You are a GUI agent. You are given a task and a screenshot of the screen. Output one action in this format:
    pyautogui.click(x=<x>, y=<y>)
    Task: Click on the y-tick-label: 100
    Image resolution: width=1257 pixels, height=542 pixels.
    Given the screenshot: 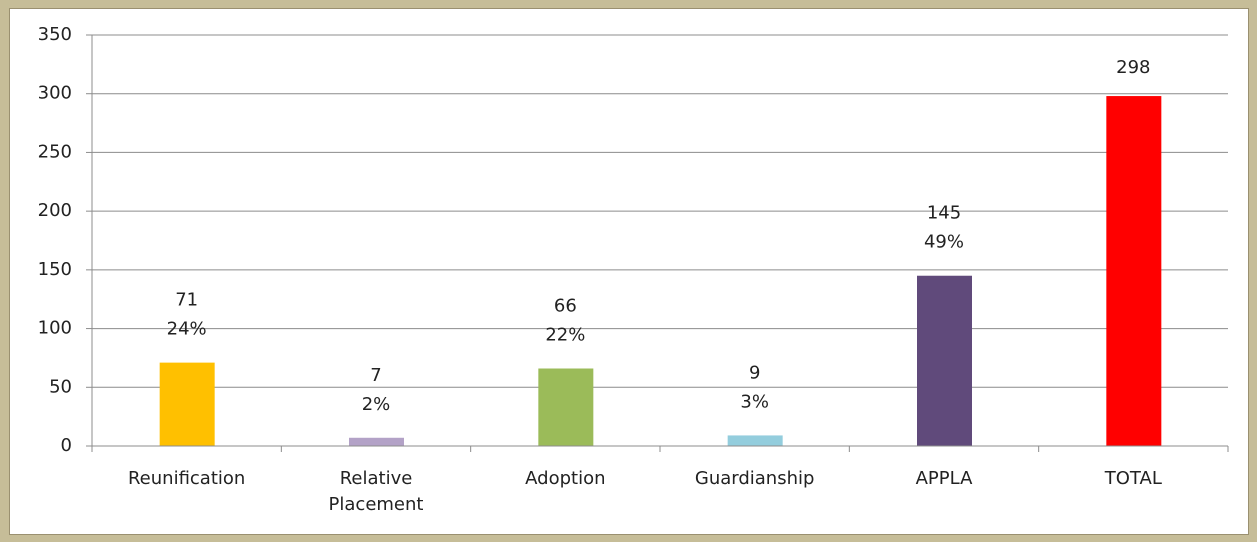 What is the action you would take?
    pyautogui.click(x=55, y=328)
    